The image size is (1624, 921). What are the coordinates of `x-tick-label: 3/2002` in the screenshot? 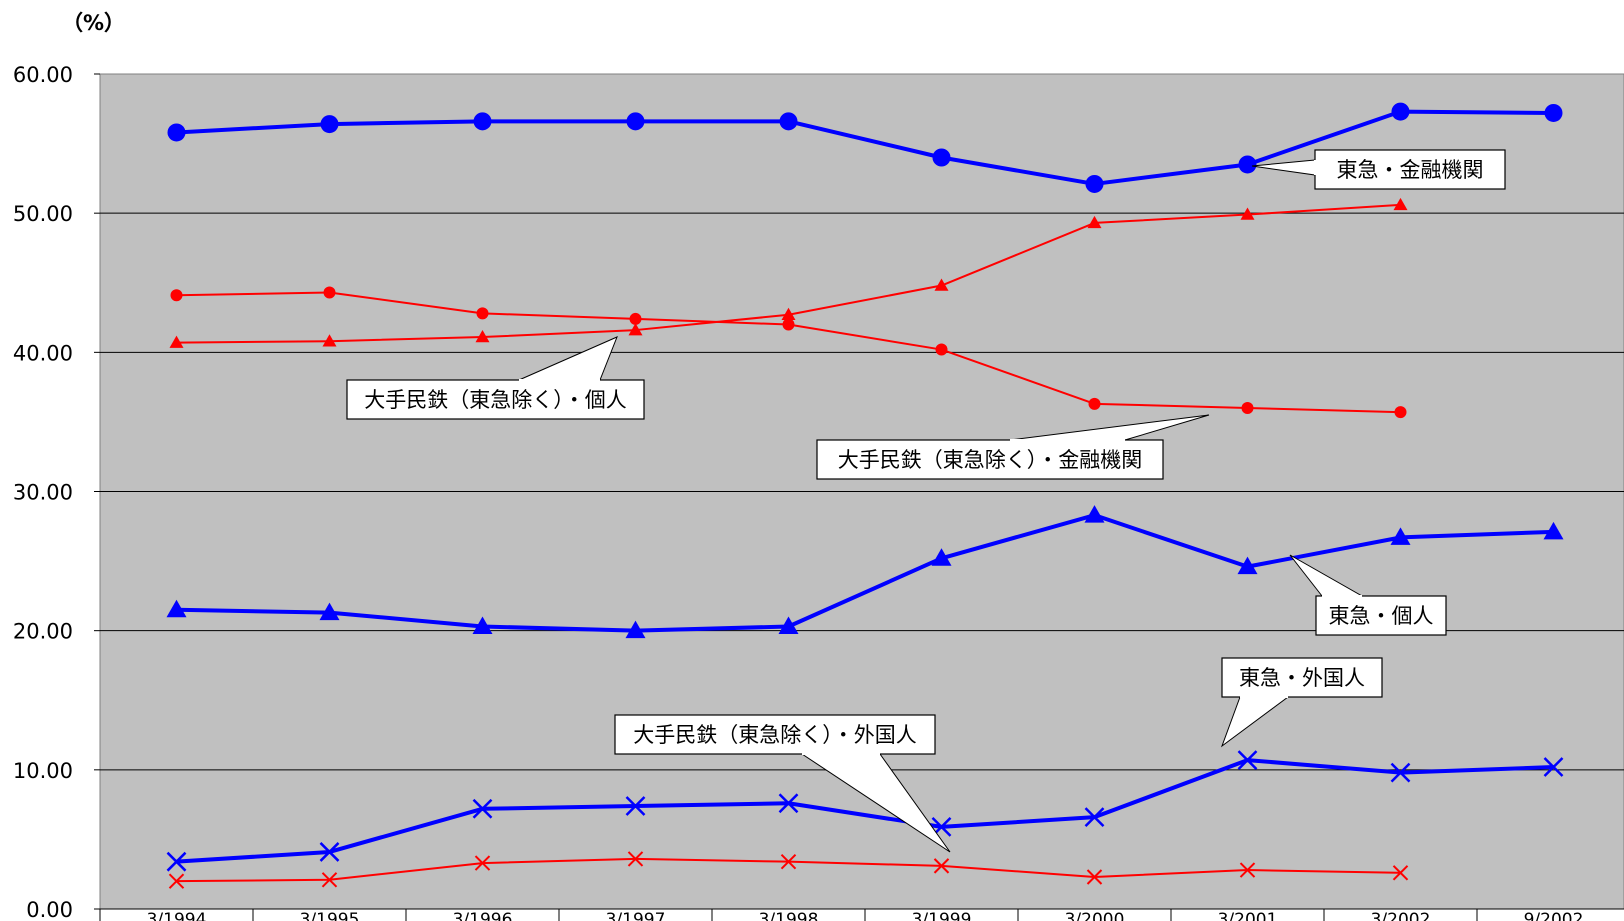 It's located at (1401, 915).